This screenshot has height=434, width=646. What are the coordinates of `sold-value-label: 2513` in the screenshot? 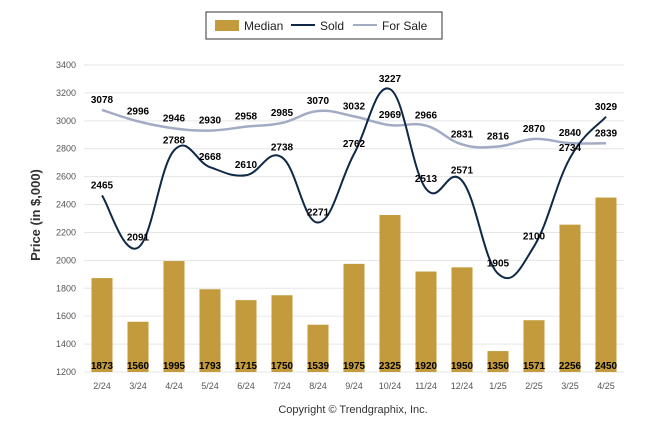 It's located at (426, 179).